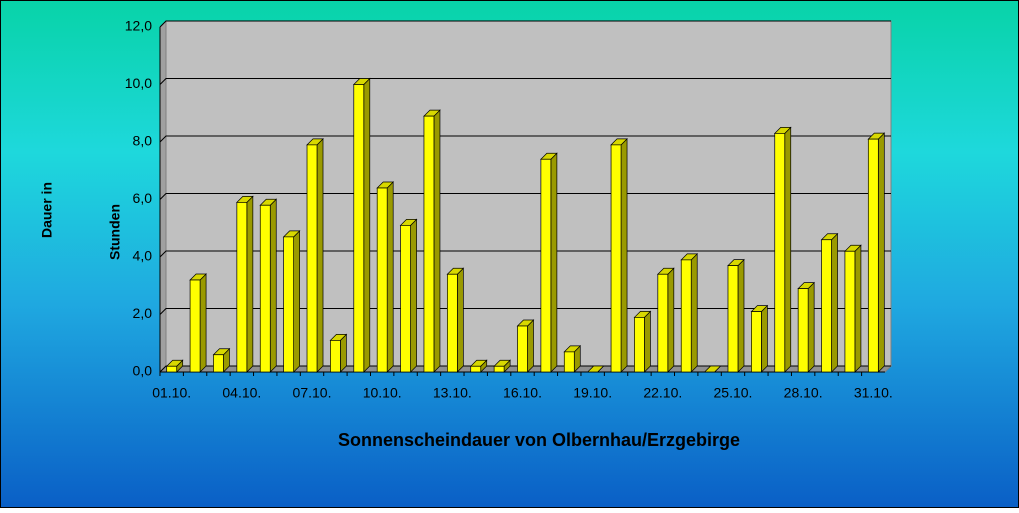 The image size is (1019, 513). What do you see at coordinates (138, 26) in the screenshot?
I see `y-tick-label: 12,0` at bounding box center [138, 26].